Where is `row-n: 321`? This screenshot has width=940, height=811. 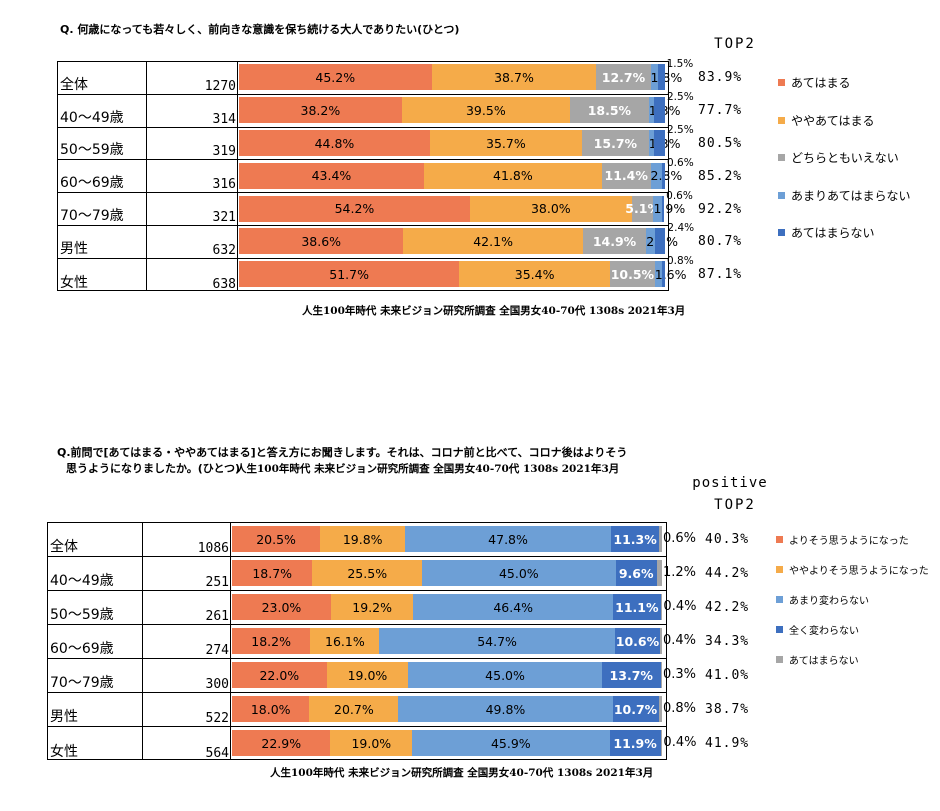 row-n: 321 is located at coordinates (224, 217).